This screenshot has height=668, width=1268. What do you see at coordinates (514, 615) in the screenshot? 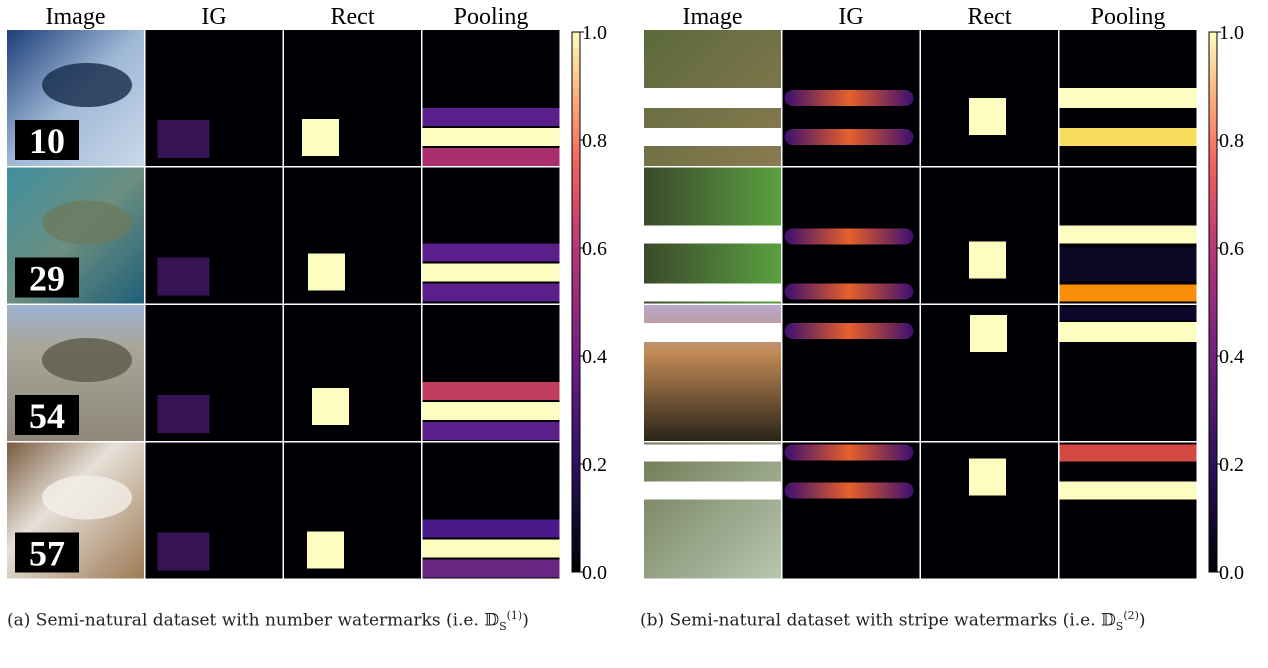
I see `caption-sup: (1)` at bounding box center [514, 615].